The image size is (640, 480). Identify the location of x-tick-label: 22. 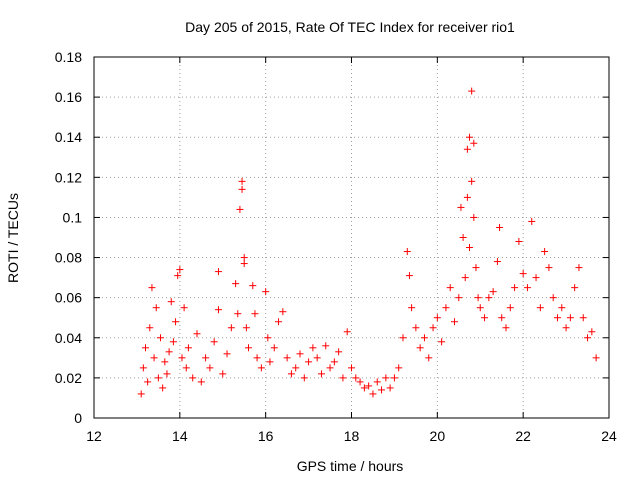
(523, 436).